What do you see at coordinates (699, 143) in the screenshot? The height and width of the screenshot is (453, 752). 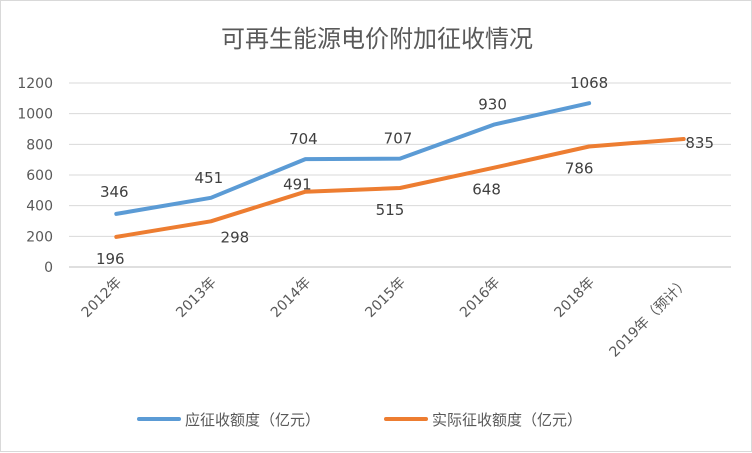 I see `data-label: 835` at bounding box center [699, 143].